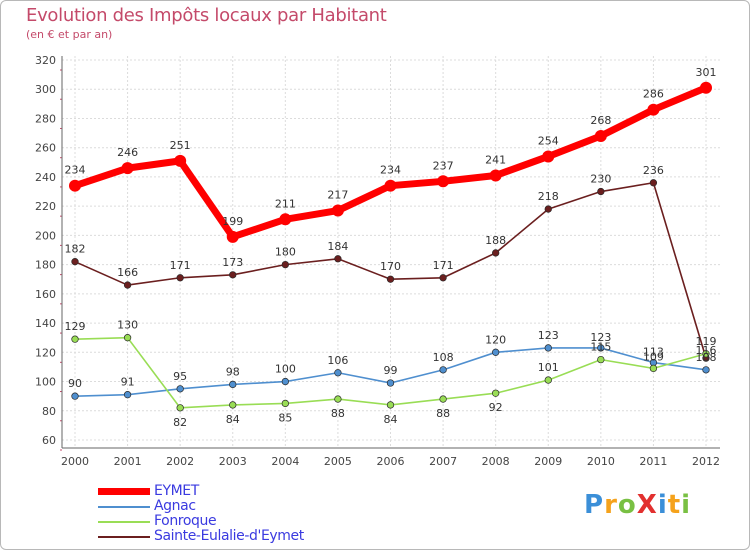  Describe the element at coordinates (185, 521) in the screenshot. I see `legend-label: Fonroque` at that location.